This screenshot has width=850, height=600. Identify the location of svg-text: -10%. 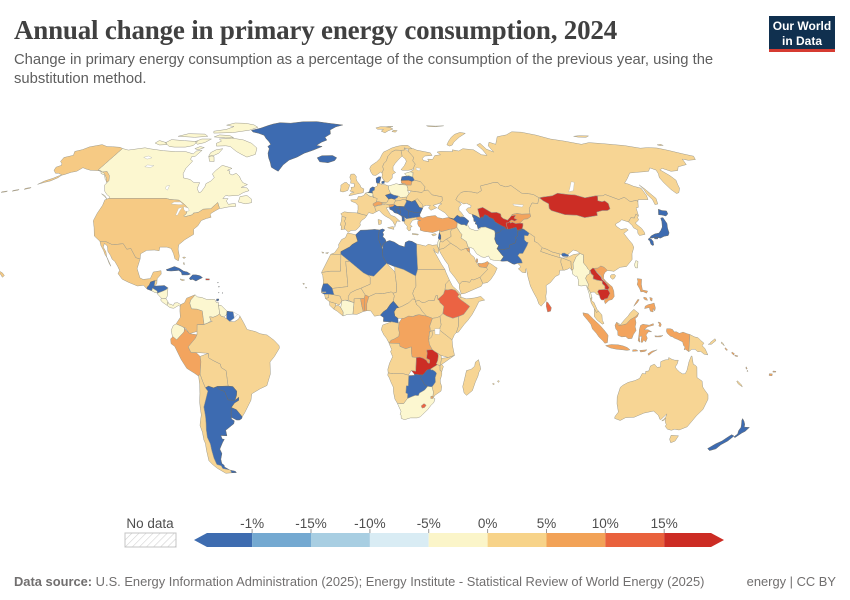
(370, 523).